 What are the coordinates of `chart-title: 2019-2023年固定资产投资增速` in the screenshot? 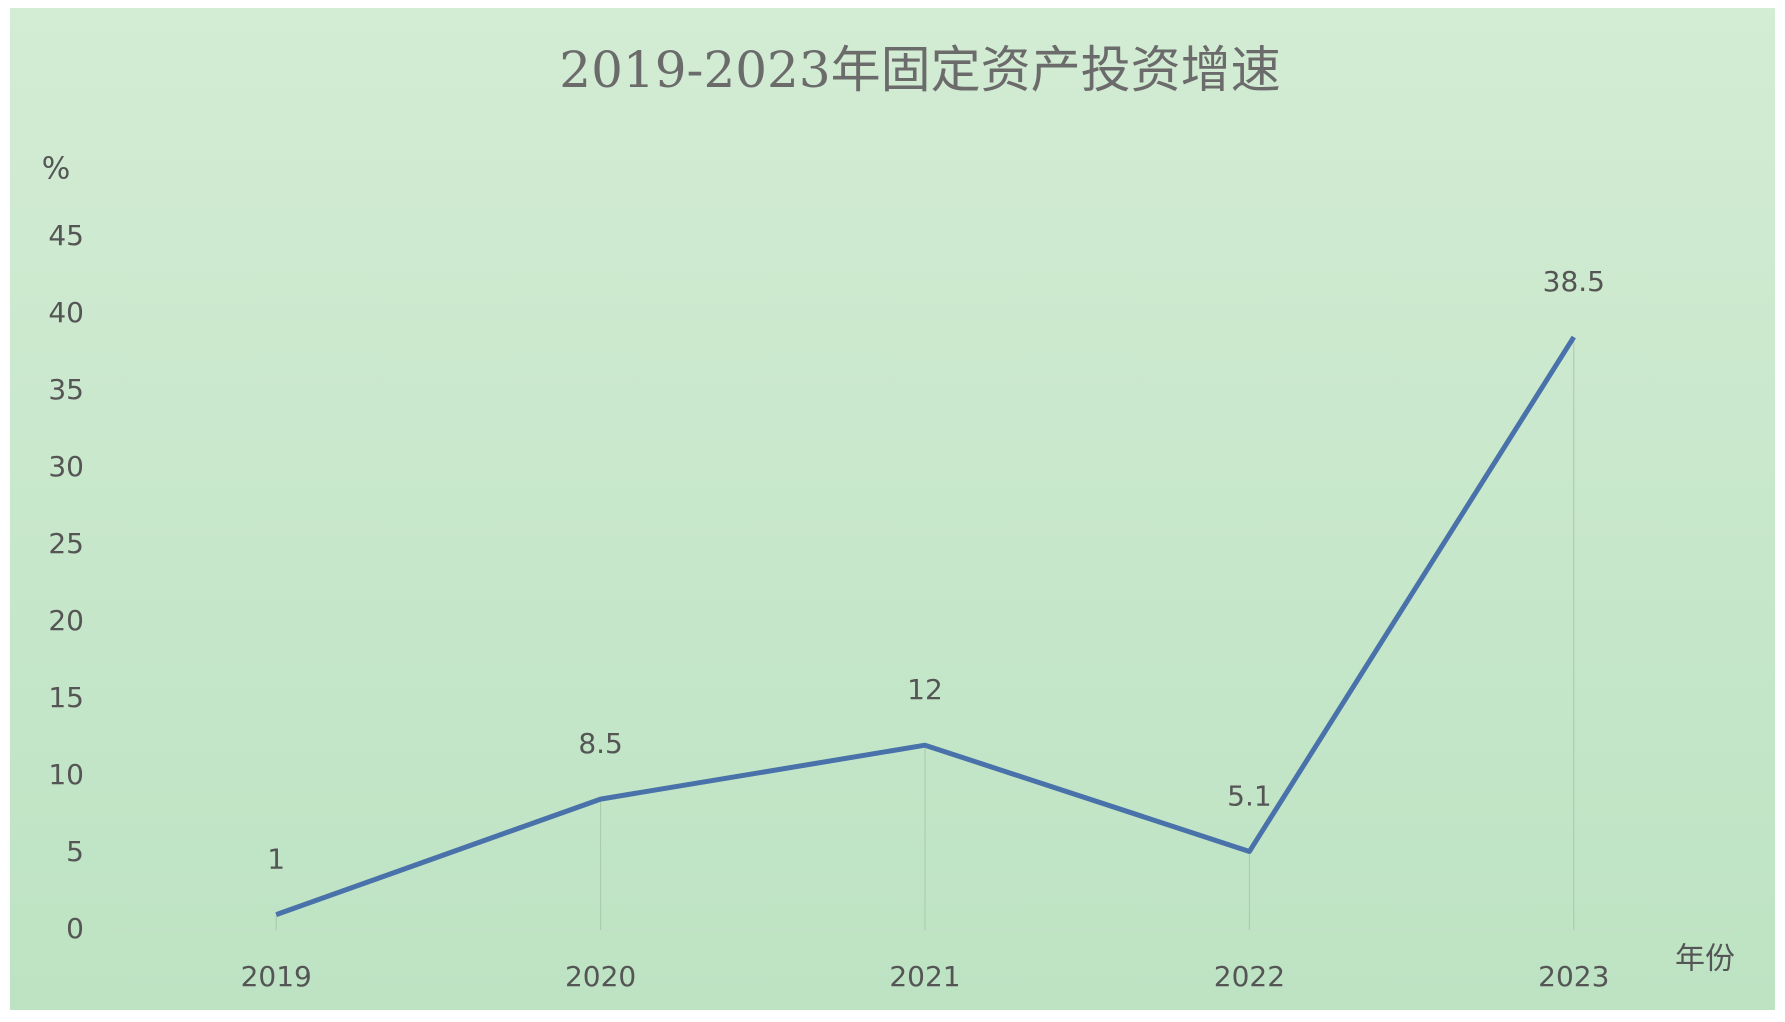 It's located at (919, 70).